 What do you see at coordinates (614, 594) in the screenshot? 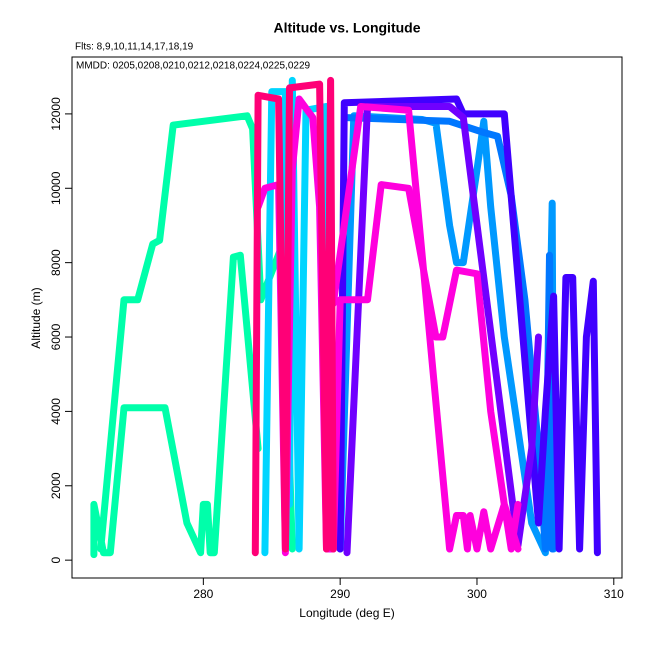
I see `x-tick-label: 310` at bounding box center [614, 594].